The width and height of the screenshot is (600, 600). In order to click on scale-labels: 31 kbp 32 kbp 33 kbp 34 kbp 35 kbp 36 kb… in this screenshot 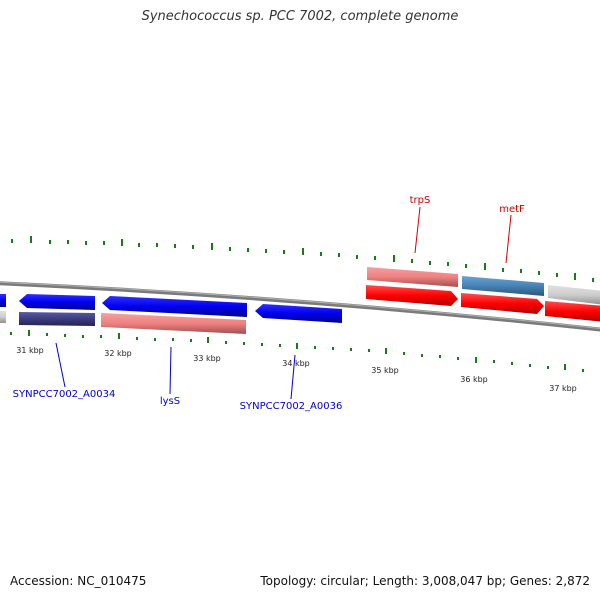, I will do `click(296, 369)`.